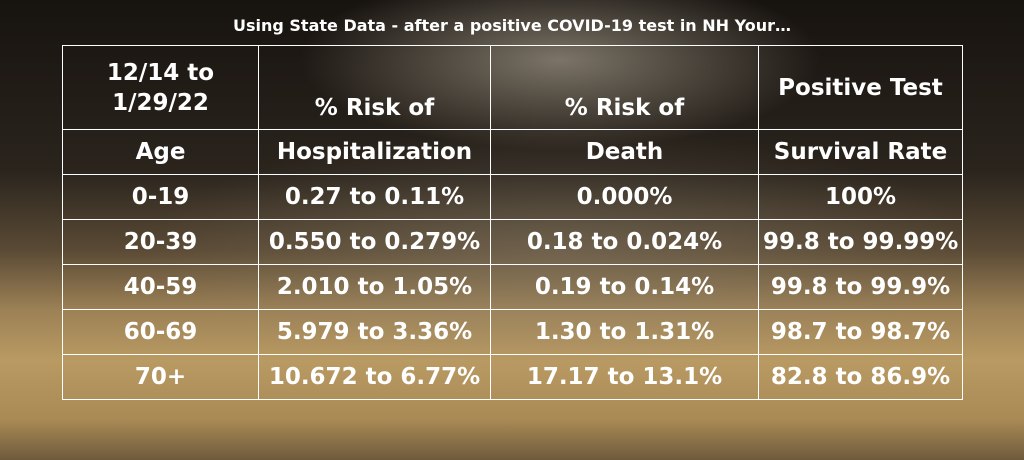 The image size is (1024, 460). I want to click on table-cell: 0.27 to 0.11%, so click(374, 197).